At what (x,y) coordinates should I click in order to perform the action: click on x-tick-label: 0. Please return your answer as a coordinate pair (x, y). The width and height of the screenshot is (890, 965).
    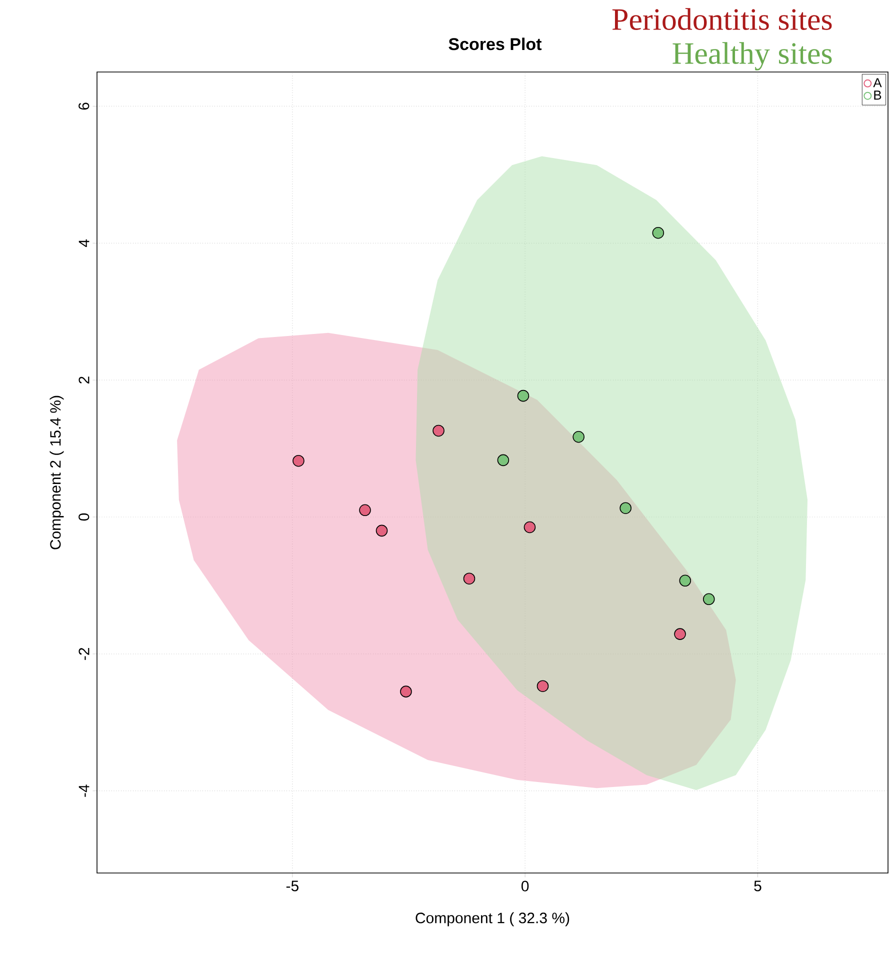
    Looking at the image, I should click on (525, 886).